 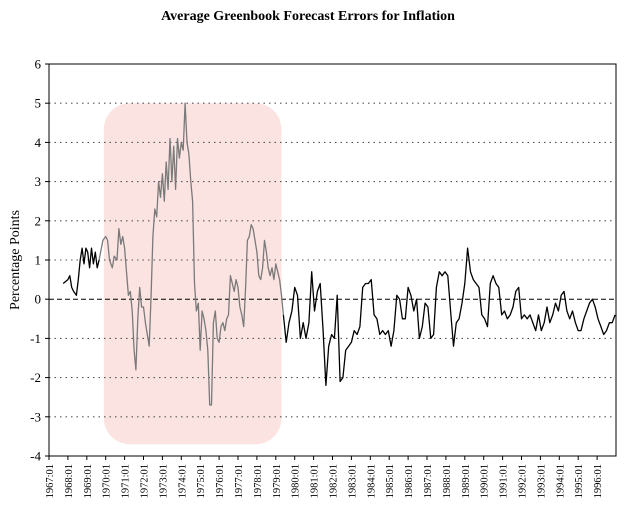 What do you see at coordinates (220, 481) in the screenshot?
I see `x-tick-label: 1976:01` at bounding box center [220, 481].